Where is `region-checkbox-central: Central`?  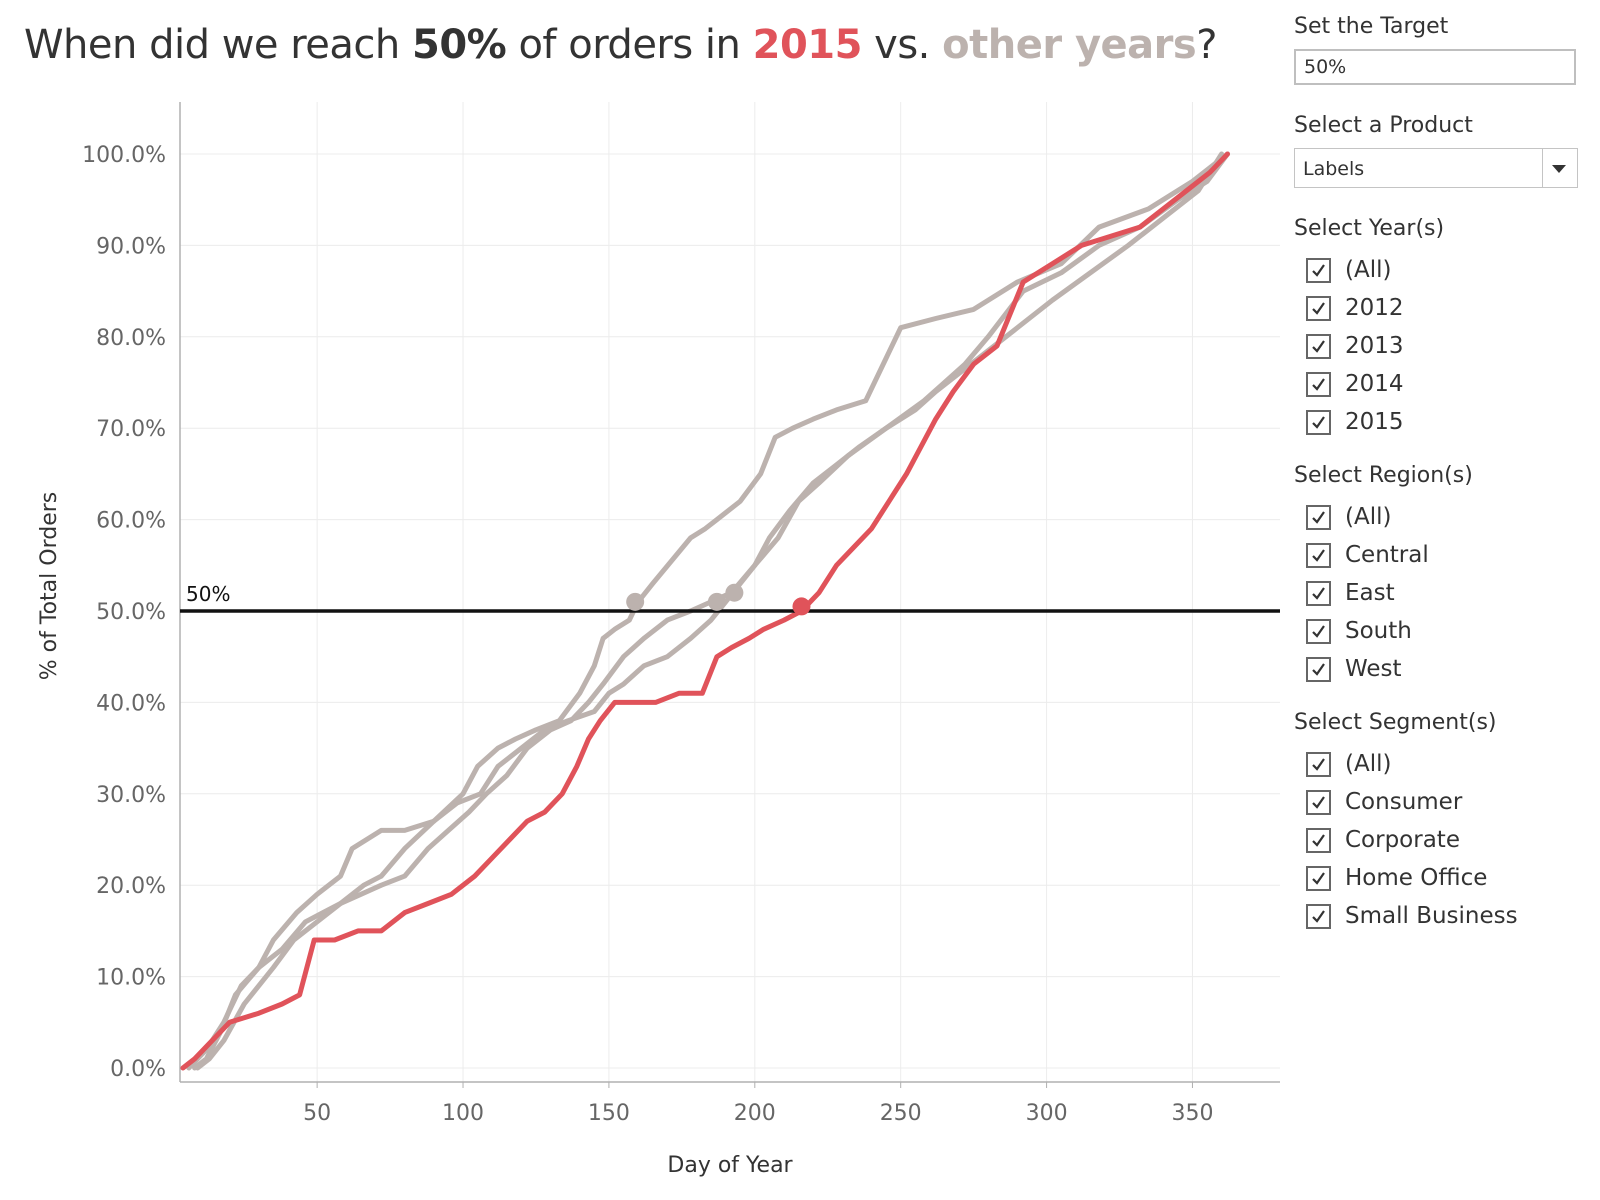 region-checkbox-central: Central is located at coordinates (1450, 555).